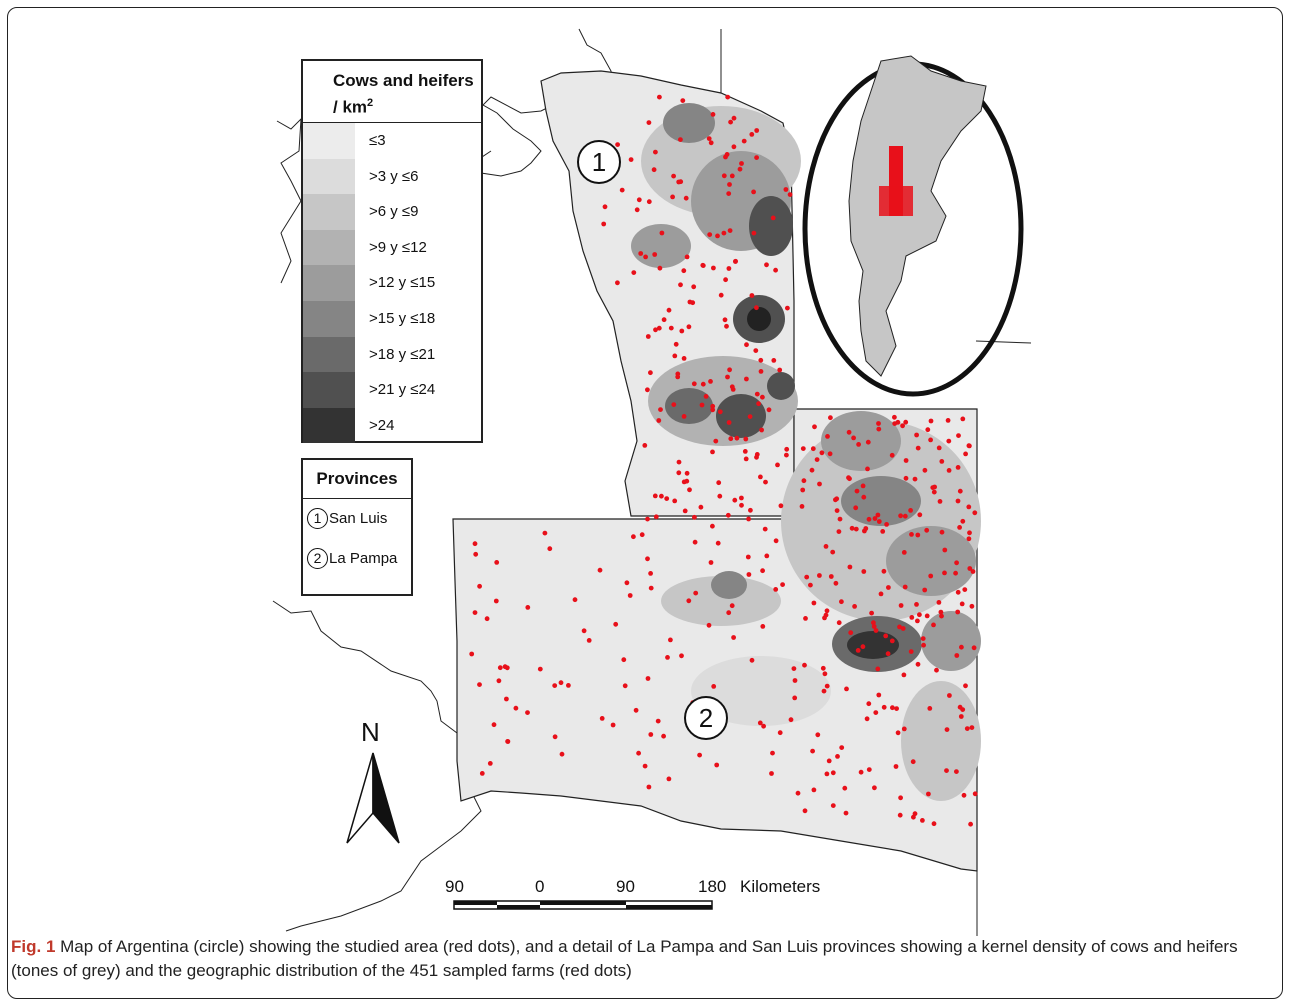 Image resolution: width=1292 pixels, height=1008 pixels. I want to click on legend-row: >24, so click(392, 425).